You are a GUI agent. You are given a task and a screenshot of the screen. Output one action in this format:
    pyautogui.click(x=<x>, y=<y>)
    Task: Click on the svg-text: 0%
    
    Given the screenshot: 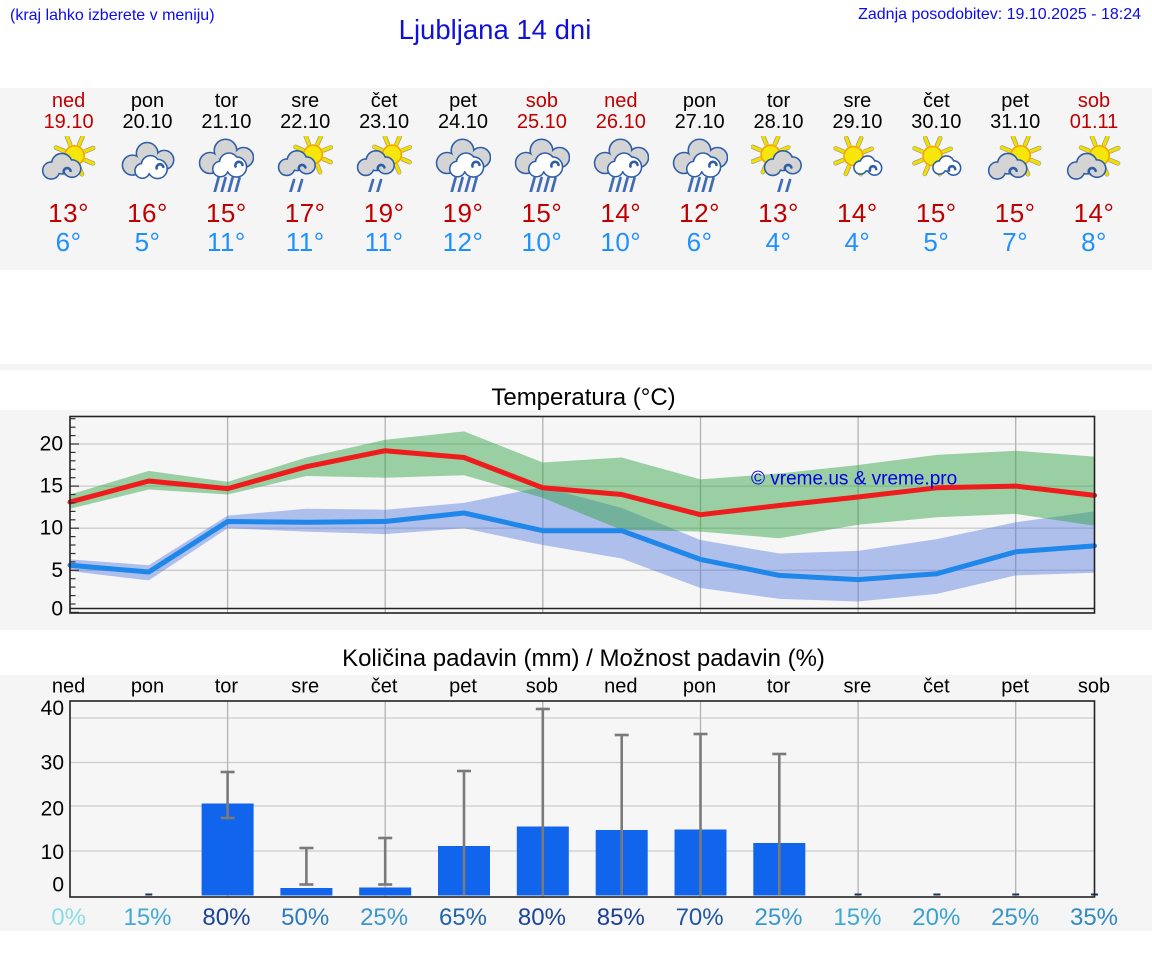 What is the action you would take?
    pyautogui.click(x=68, y=917)
    